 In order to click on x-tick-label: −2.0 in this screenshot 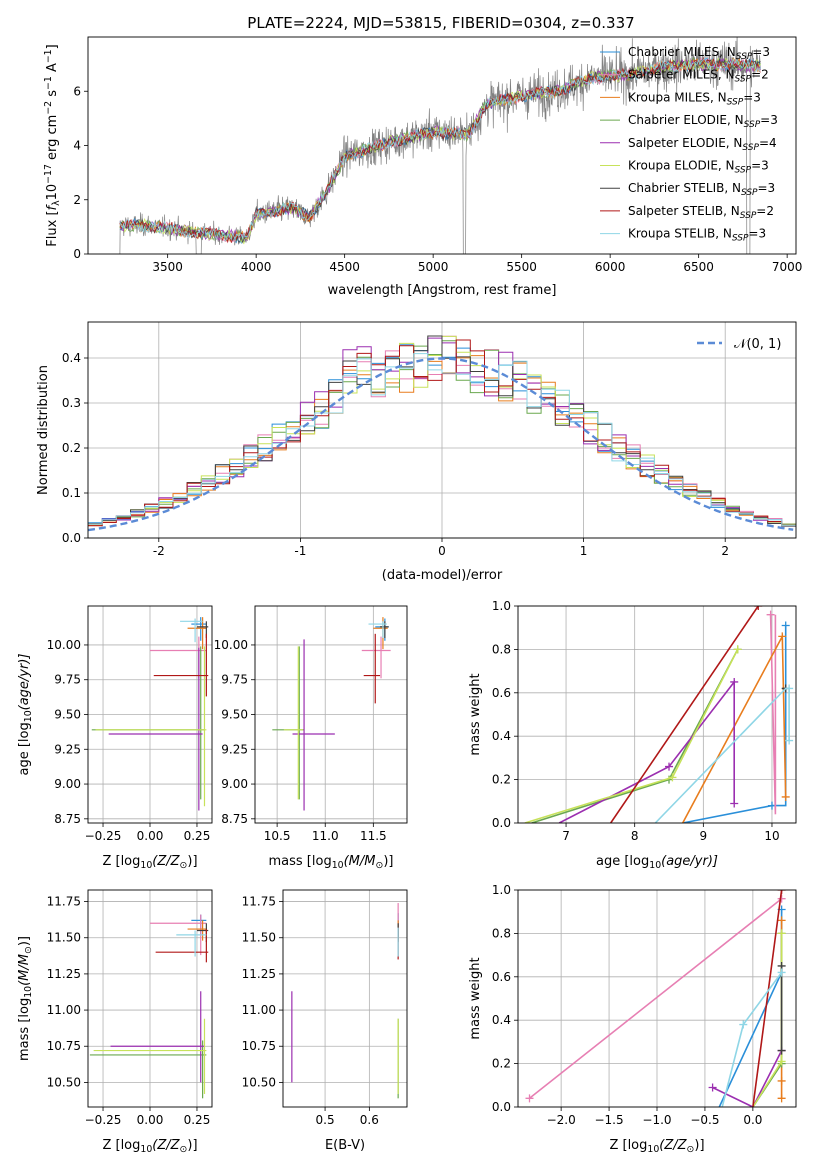, I will do `click(561, 1120)`.